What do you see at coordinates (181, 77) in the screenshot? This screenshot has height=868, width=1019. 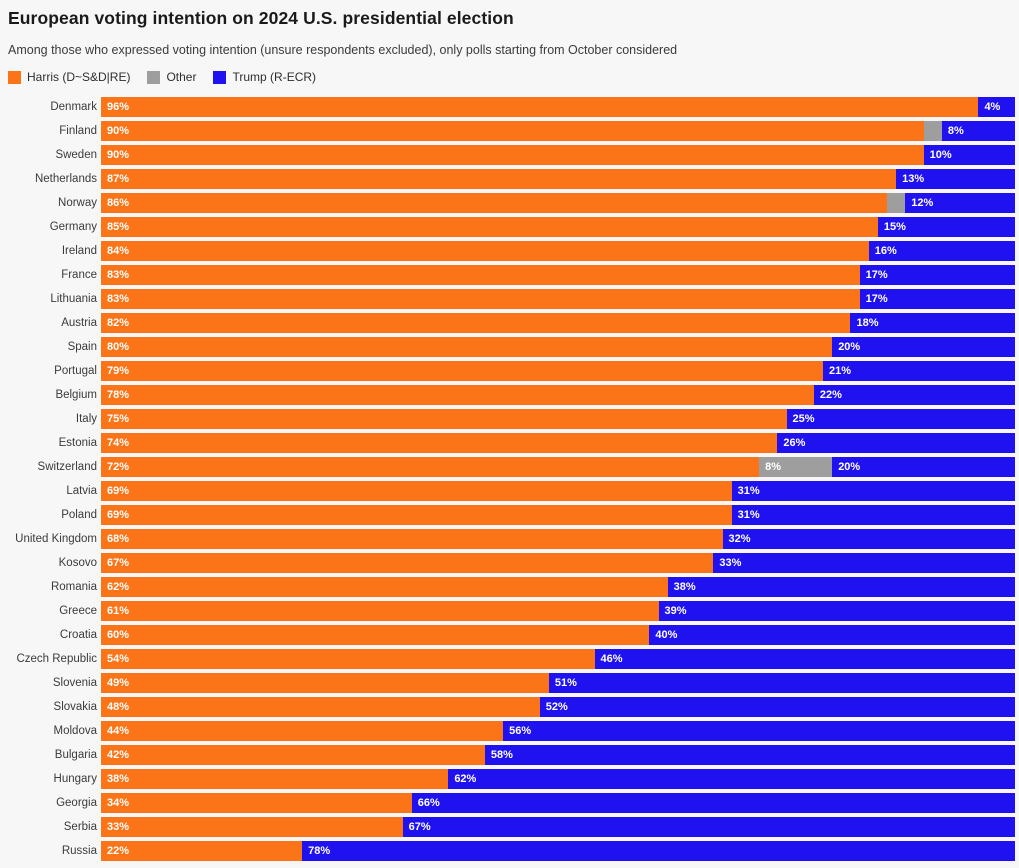 I see `legend-item-label: Other` at bounding box center [181, 77].